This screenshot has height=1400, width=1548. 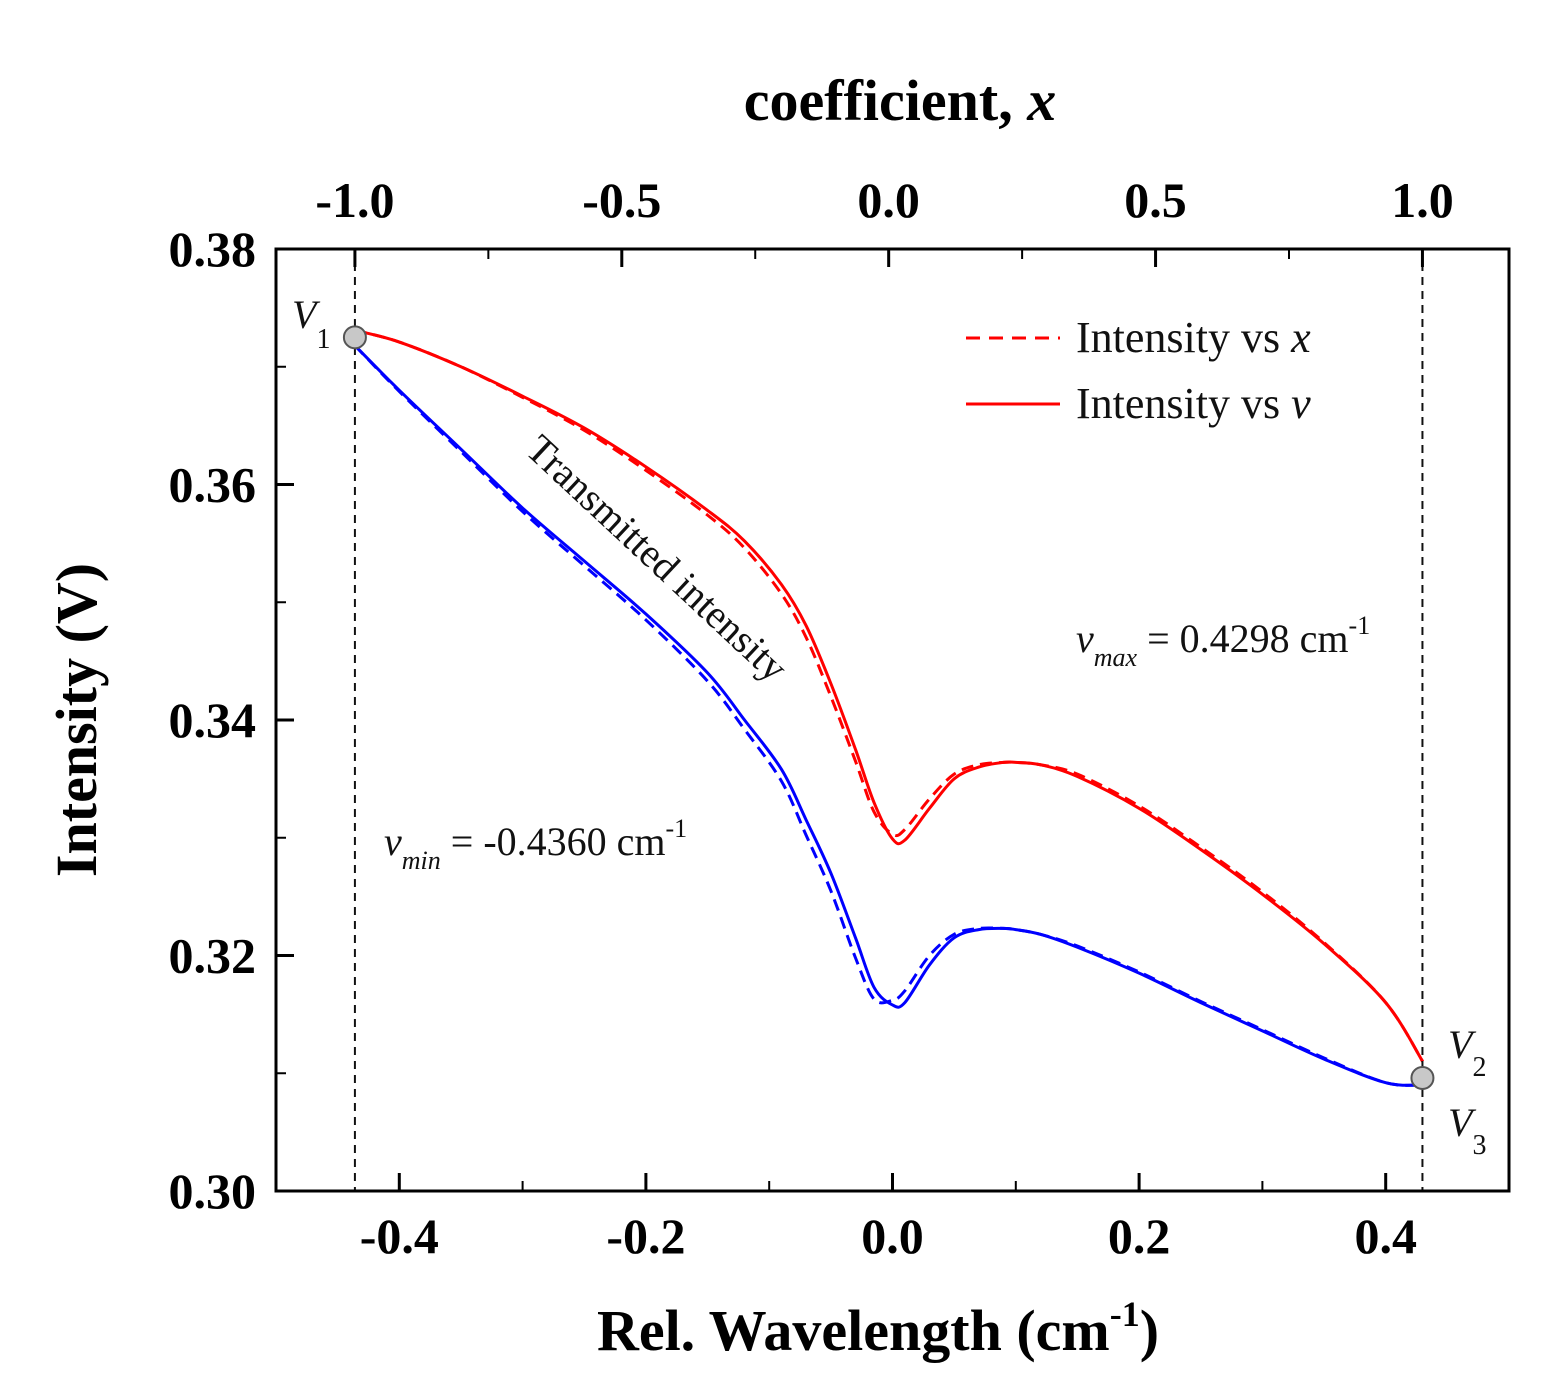 I want to click on v2-label: V2, so click(x=1467, y=1052).